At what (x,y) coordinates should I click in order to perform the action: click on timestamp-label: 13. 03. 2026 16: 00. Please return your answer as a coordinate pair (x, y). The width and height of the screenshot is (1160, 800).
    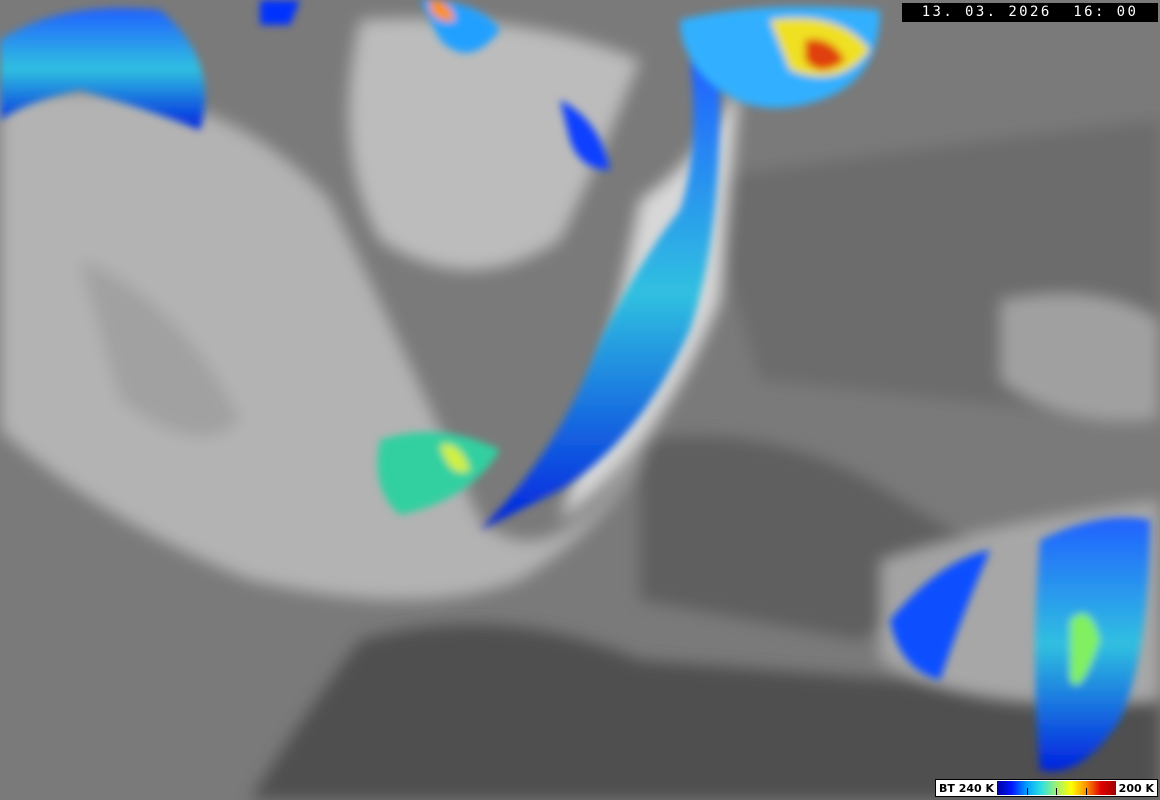
    Looking at the image, I should click on (1030, 12).